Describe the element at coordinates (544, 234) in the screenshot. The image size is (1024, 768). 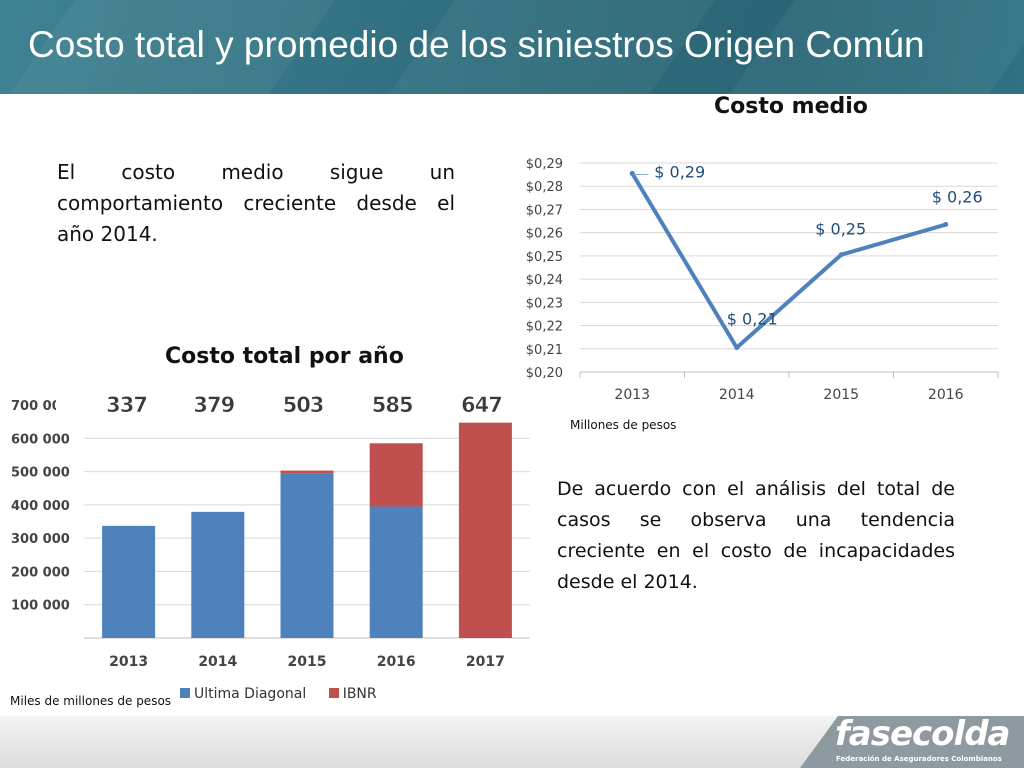
I see `line-chart-y-tick: $0,26` at that location.